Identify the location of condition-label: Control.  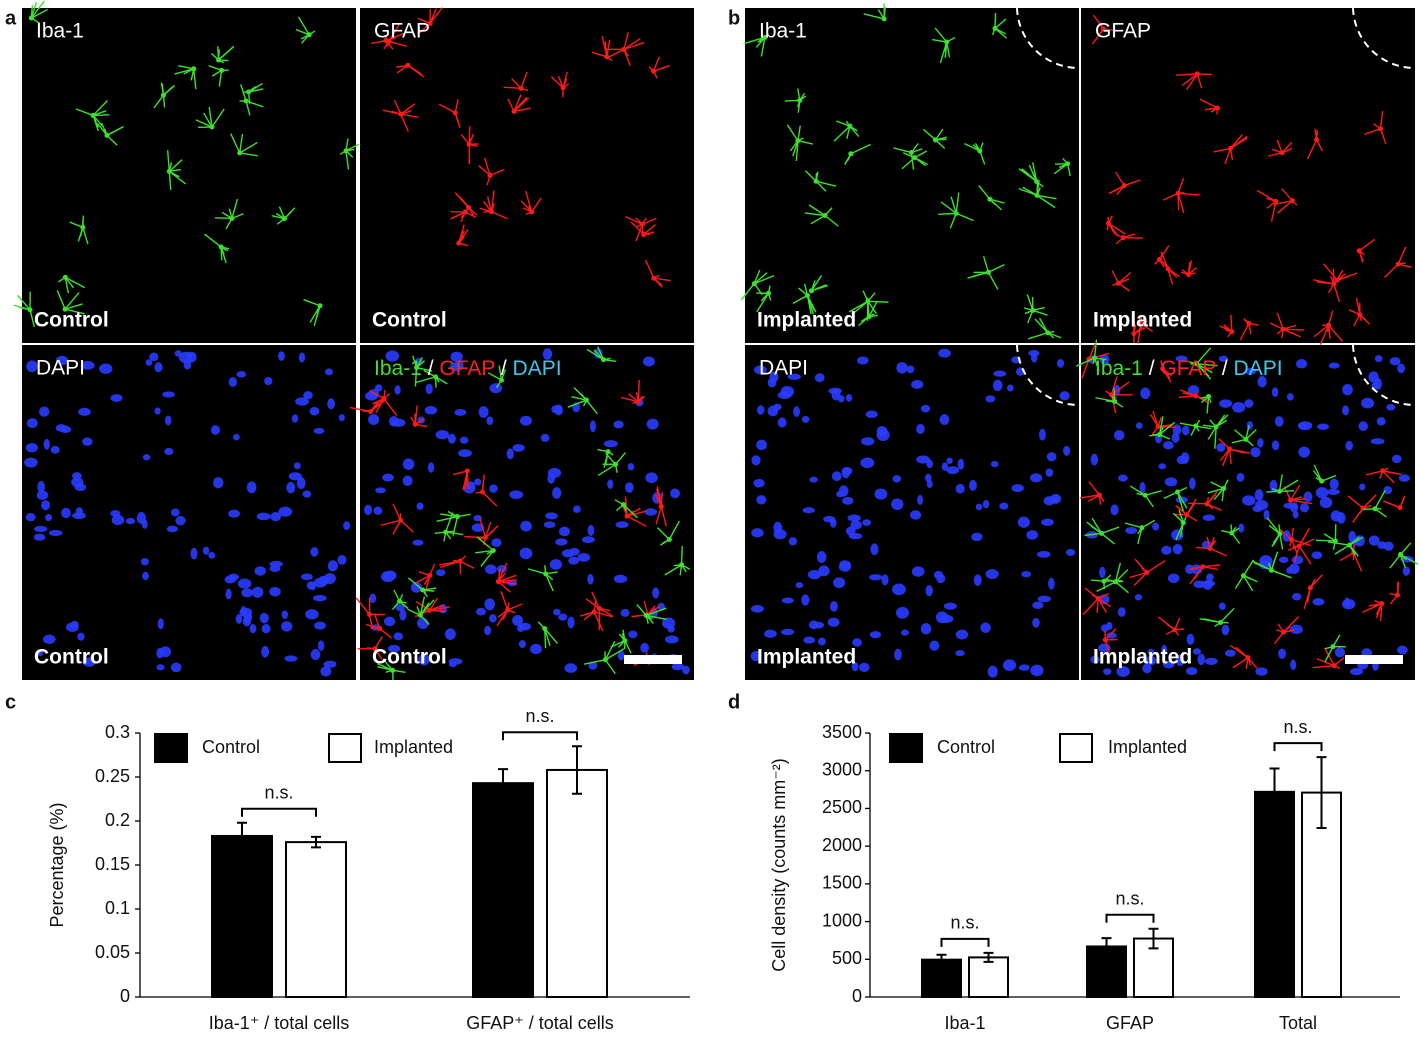
(71, 320).